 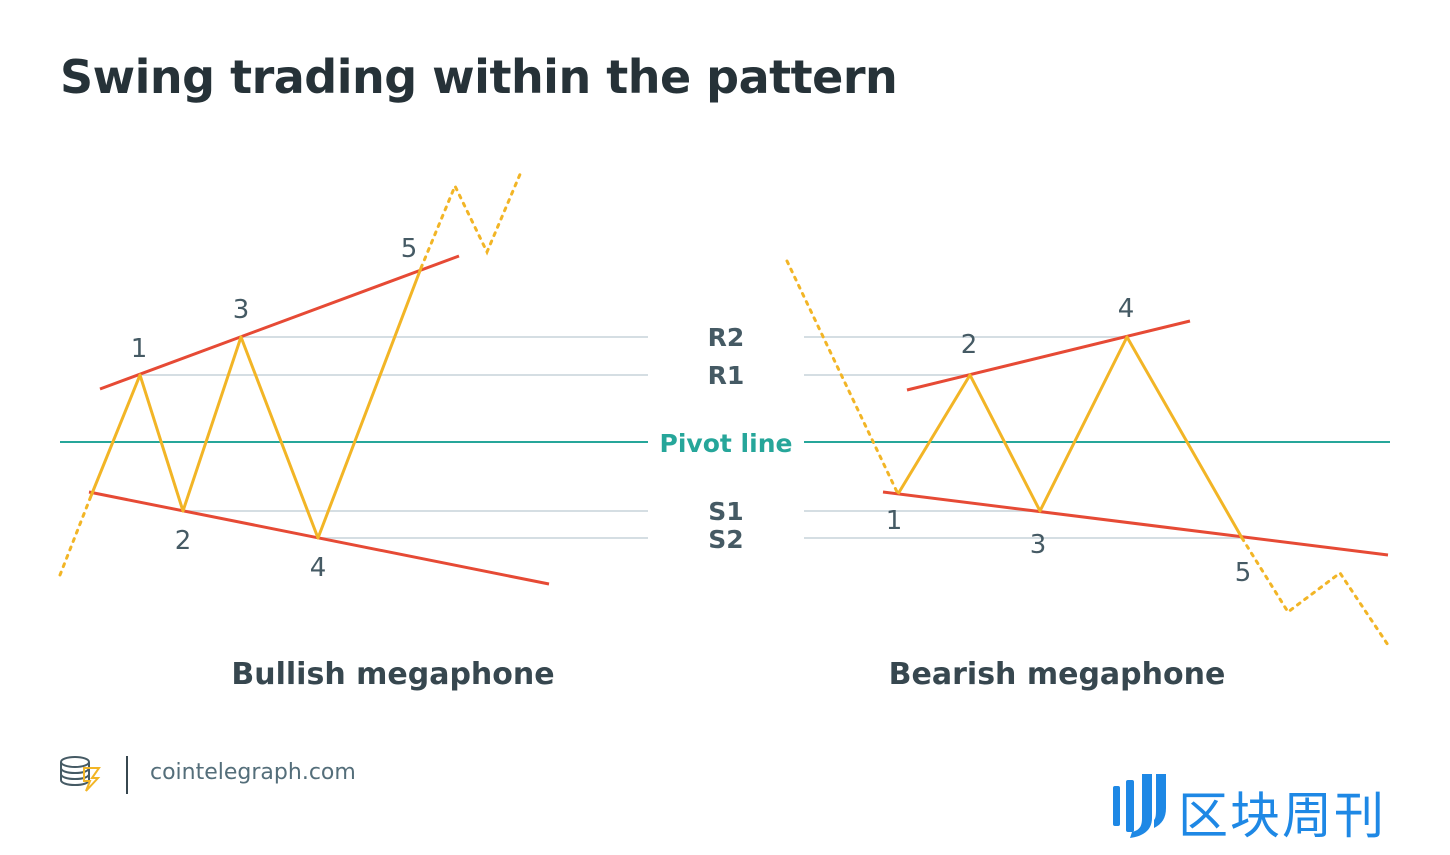 What do you see at coordinates (183, 541) in the screenshot?
I see `bullish-point-2-label: 2` at bounding box center [183, 541].